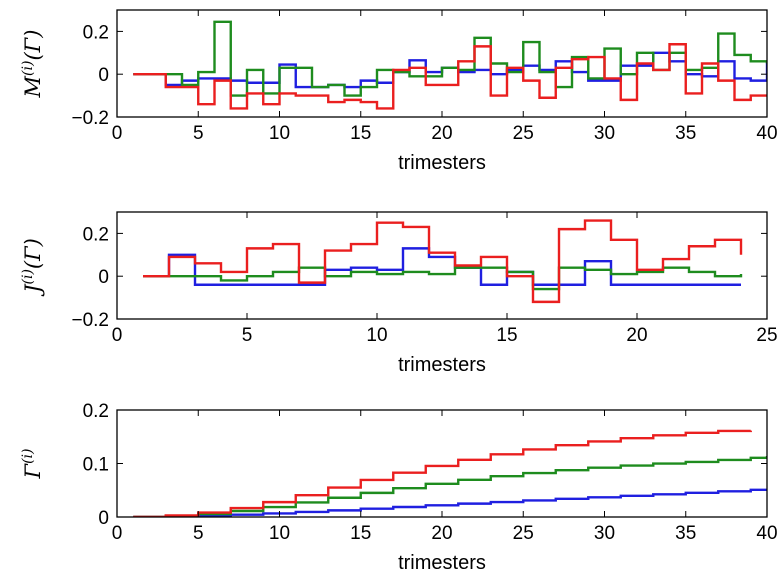 Image resolution: width=782 pixels, height=582 pixels. I want to click on y-axis-label: J(i)(Γ), so click(32, 267).